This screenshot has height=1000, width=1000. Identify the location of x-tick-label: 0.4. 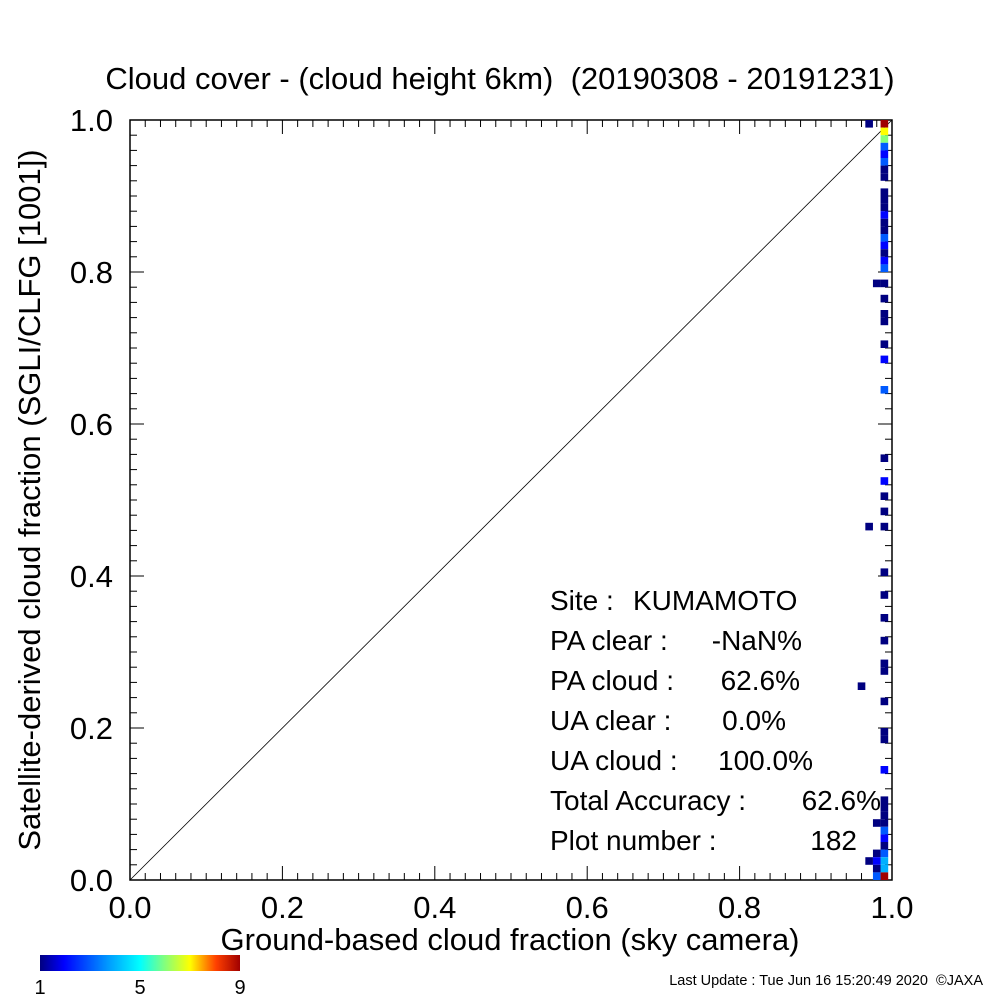
(434, 907).